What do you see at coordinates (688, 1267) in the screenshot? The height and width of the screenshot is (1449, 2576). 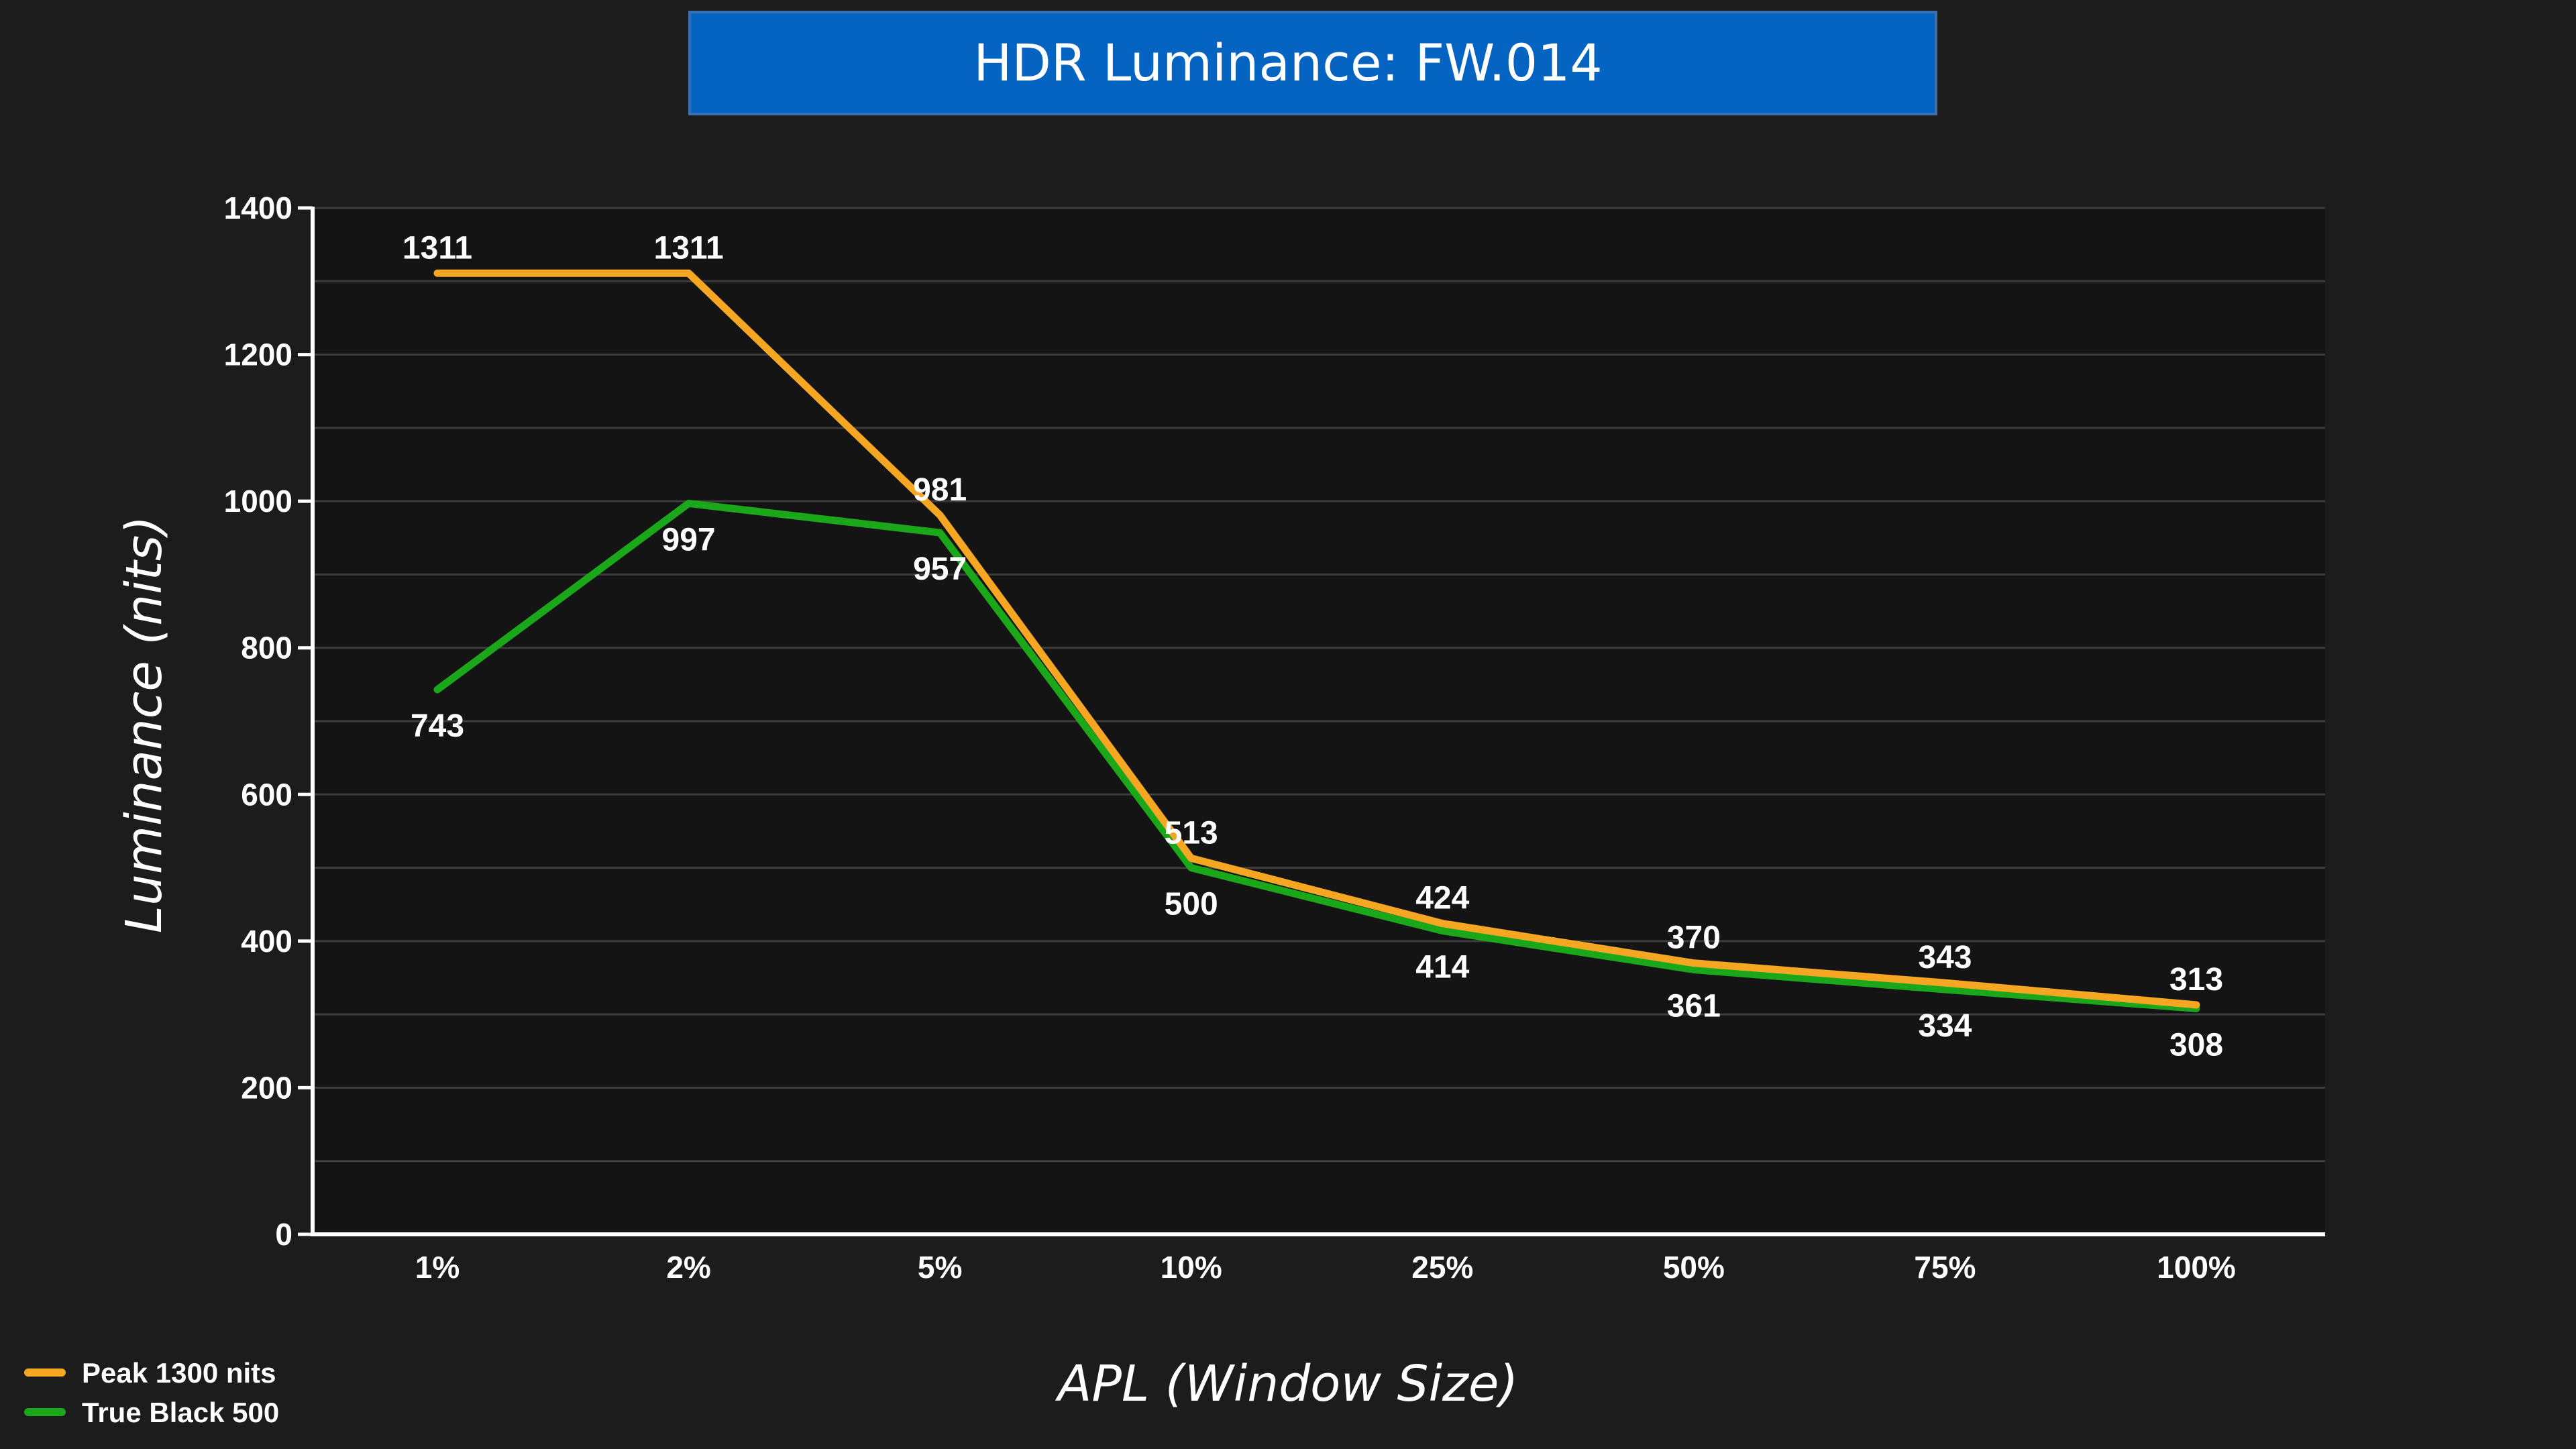 I see `x-tick-label: 2%` at bounding box center [688, 1267].